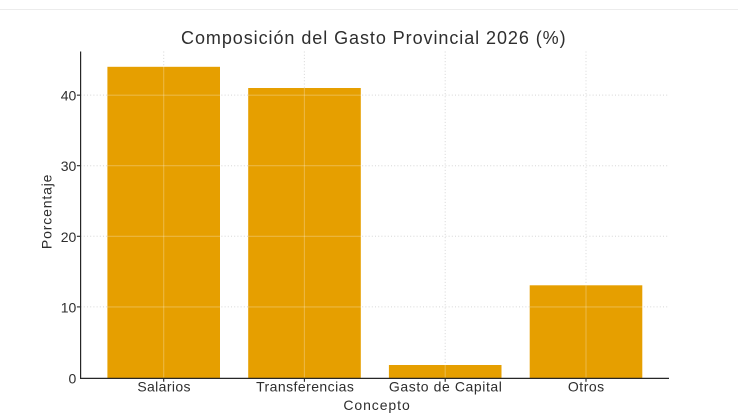 The image size is (738, 414). Describe the element at coordinates (47, 211) in the screenshot. I see `svg-text: Porcentaje` at that location.